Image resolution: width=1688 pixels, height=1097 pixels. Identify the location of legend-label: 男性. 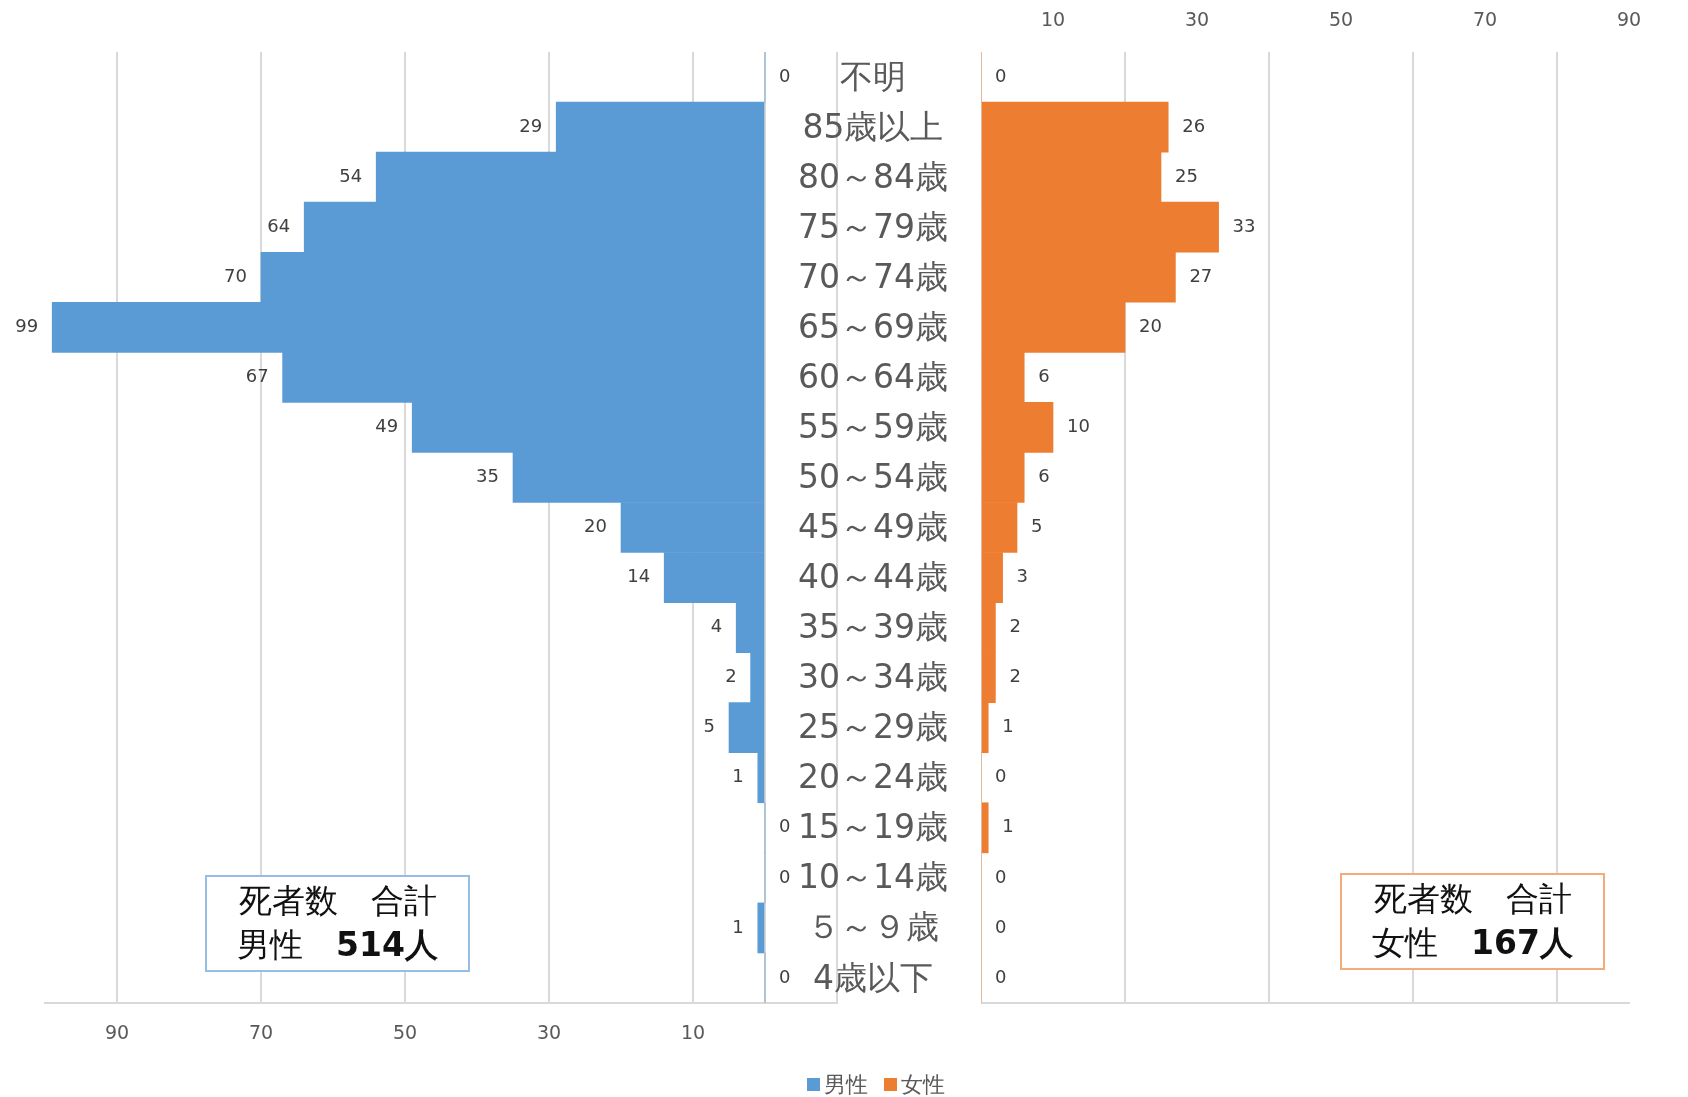
(846, 1084).